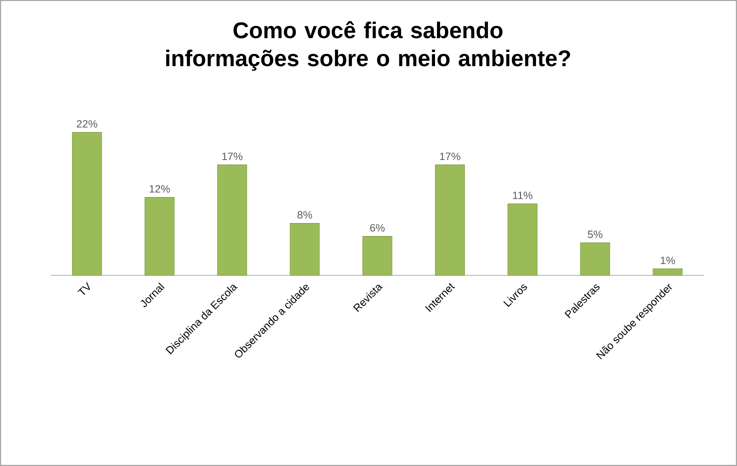  Describe the element at coordinates (522, 196) in the screenshot. I see `data-label: 11%` at that location.